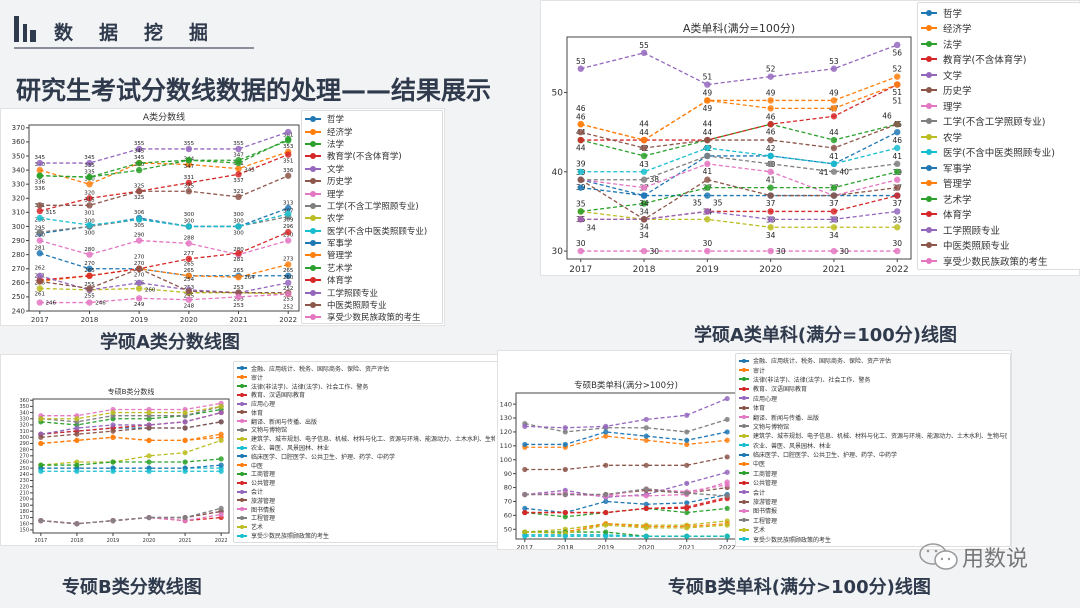 Image resolution: width=1080 pixels, height=608 pixels. Describe the element at coordinates (249, 278) in the screenshot. I see `data-label: 264` at that location.